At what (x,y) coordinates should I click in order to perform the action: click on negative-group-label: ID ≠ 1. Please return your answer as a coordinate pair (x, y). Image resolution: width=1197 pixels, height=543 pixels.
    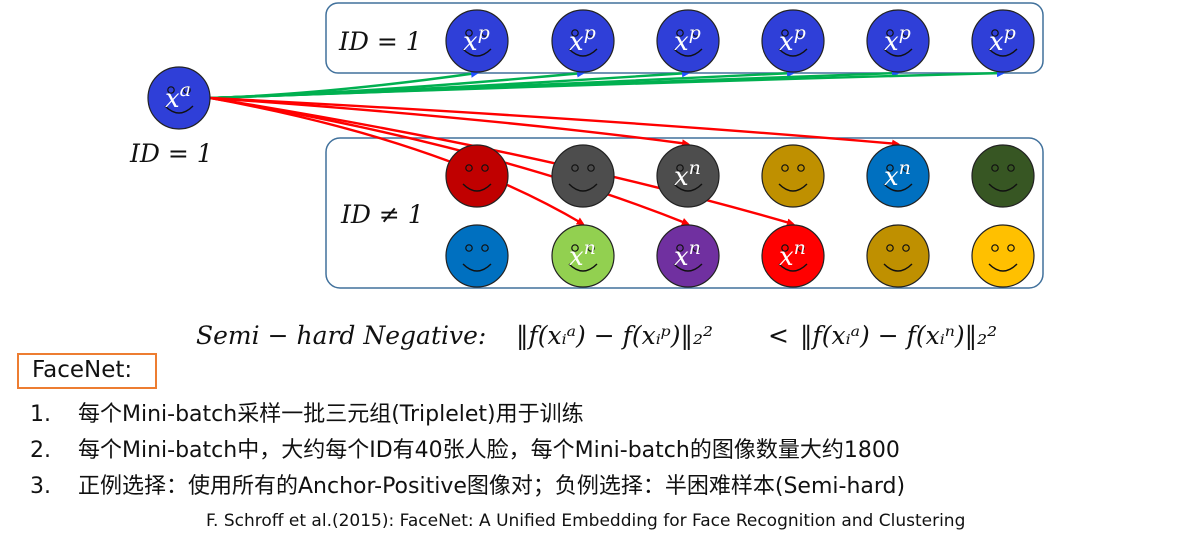
    Looking at the image, I should click on (382, 214).